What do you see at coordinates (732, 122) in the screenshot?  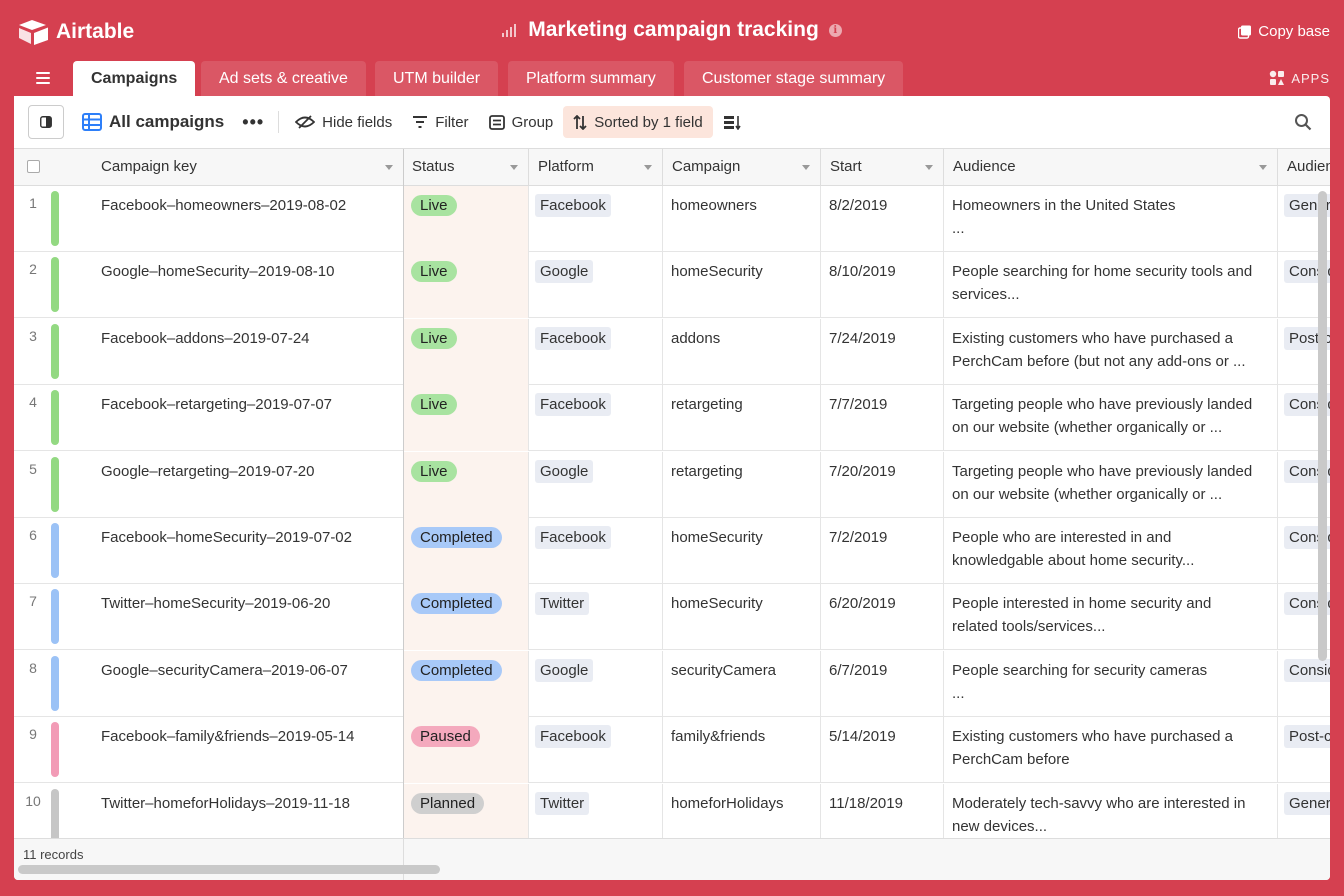 I see `row-height-button` at bounding box center [732, 122].